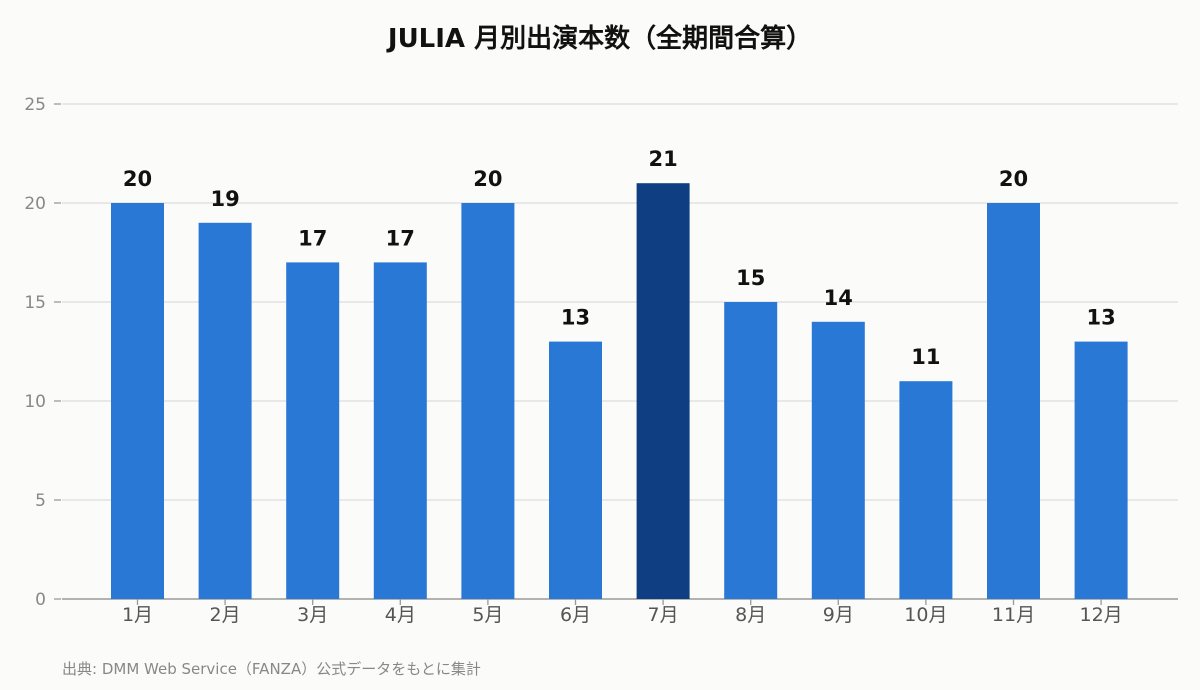  I want to click on value-label: 19, so click(224, 199).